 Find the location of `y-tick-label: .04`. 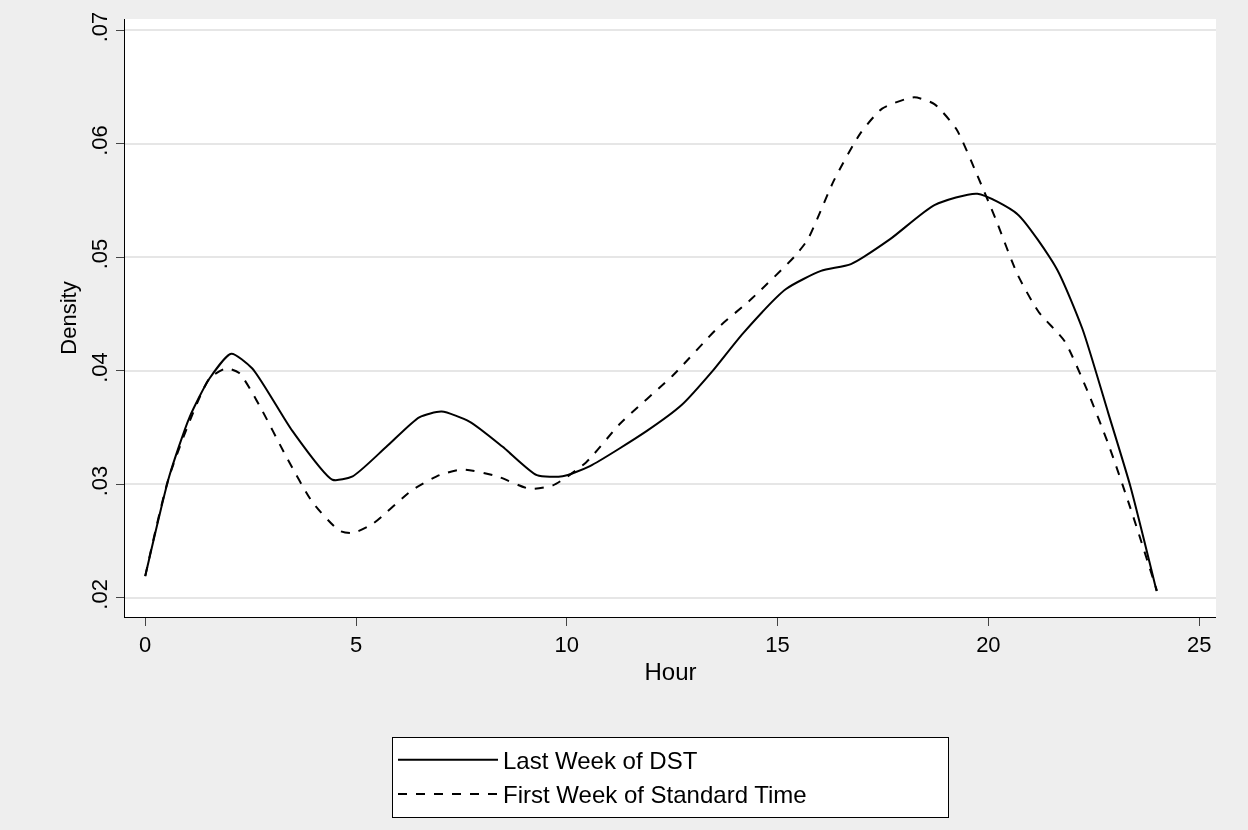

y-tick-label: .04 is located at coordinates (100, 367).